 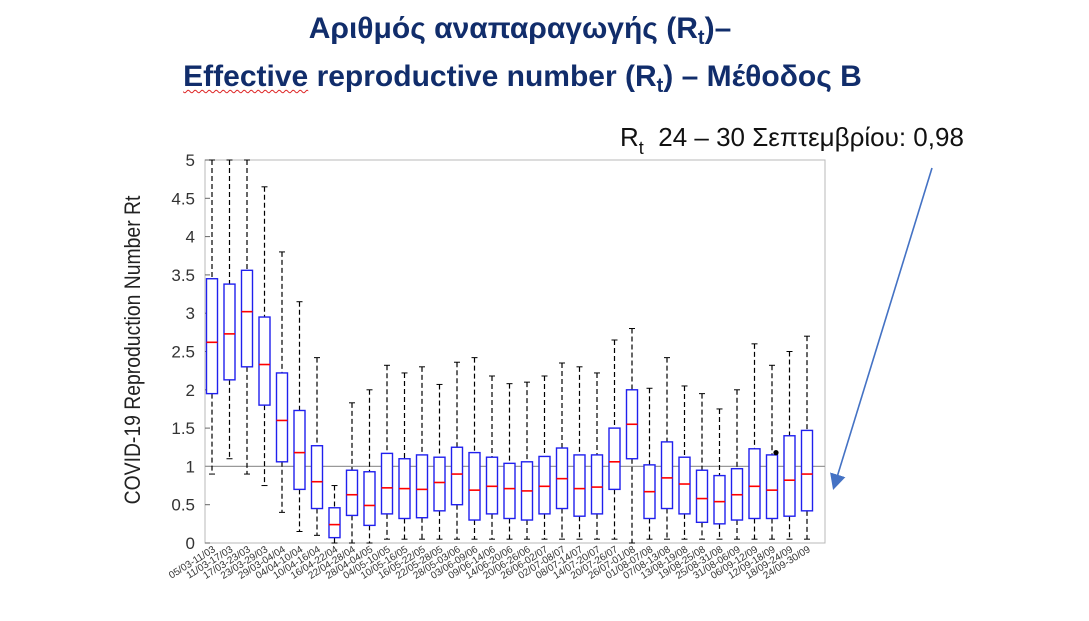 What do you see at coordinates (190, 543) in the screenshot?
I see `y-tick-label: 0` at bounding box center [190, 543].